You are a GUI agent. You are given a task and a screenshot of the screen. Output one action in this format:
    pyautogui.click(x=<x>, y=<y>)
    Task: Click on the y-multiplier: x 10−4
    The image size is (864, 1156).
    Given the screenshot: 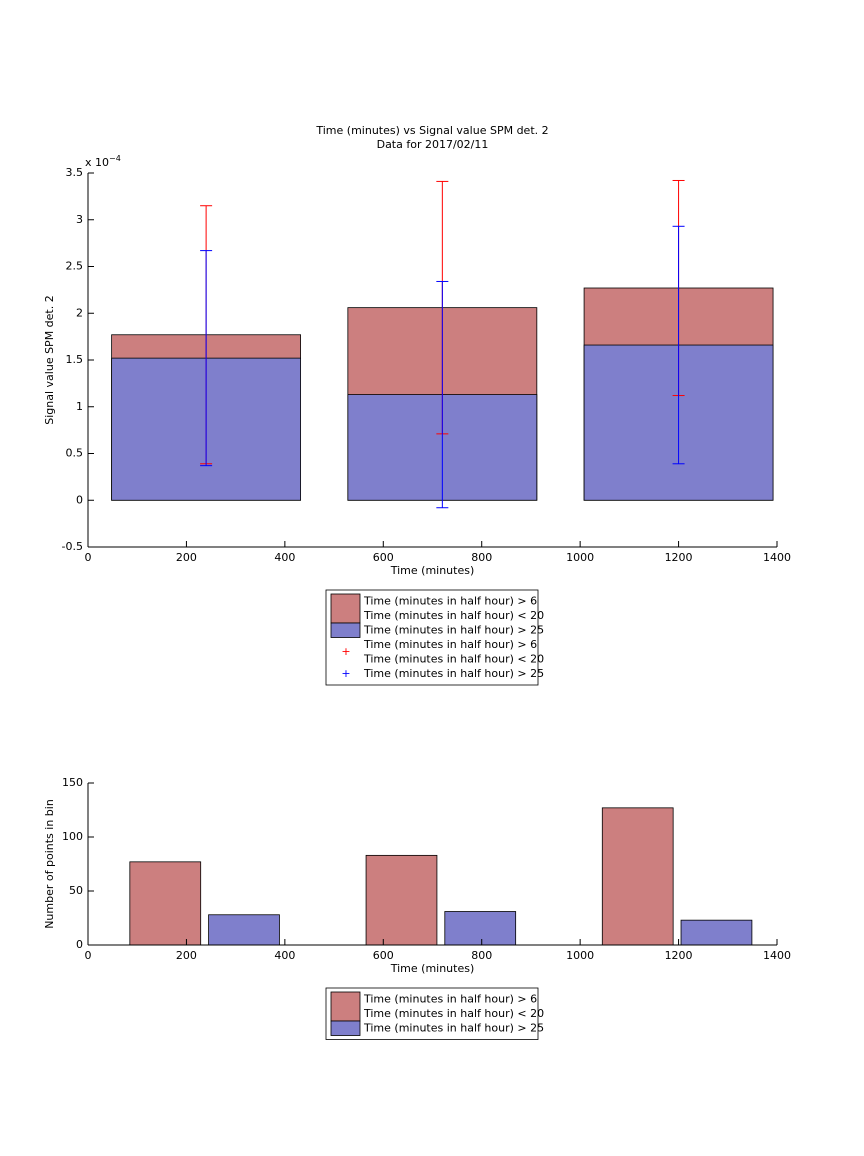 What is the action you would take?
    pyautogui.click(x=103, y=162)
    